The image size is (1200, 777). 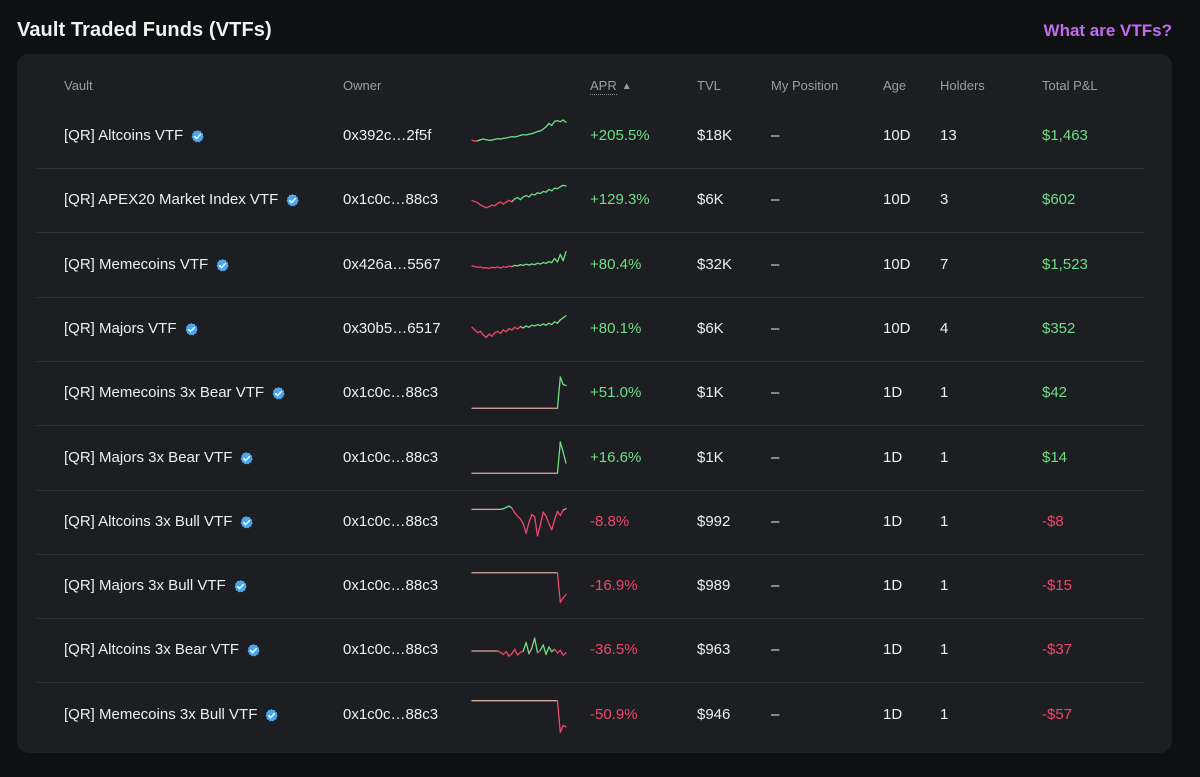 What do you see at coordinates (1055, 393) in the screenshot?
I see `total-pnl-value: $42` at bounding box center [1055, 393].